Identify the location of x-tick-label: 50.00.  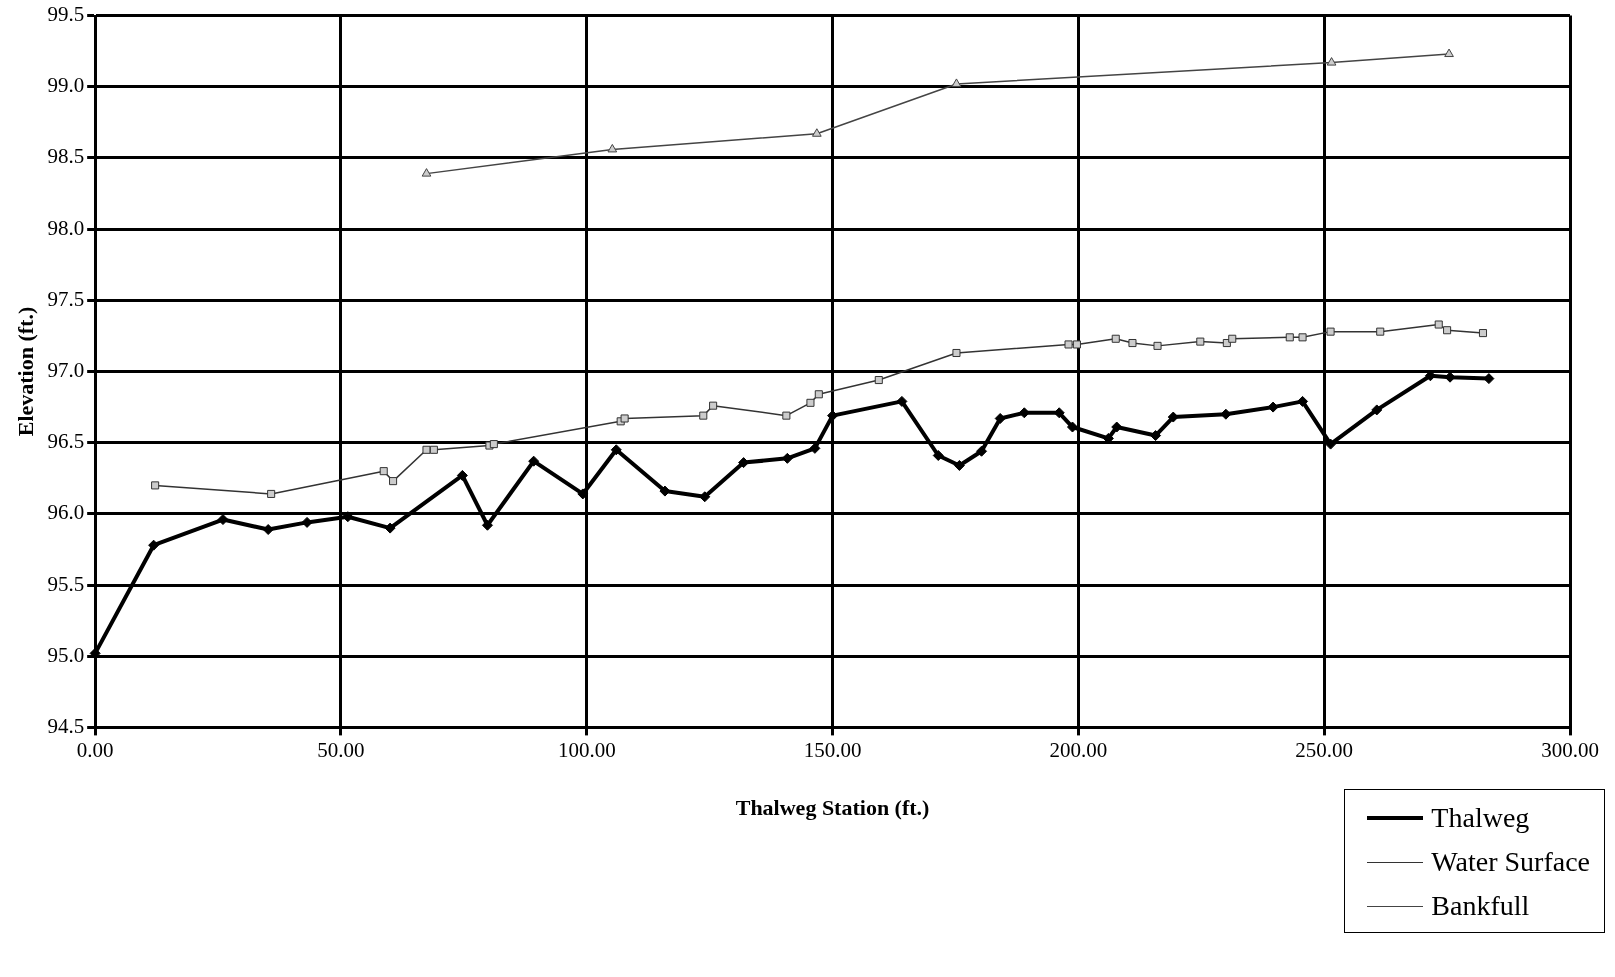
(341, 749).